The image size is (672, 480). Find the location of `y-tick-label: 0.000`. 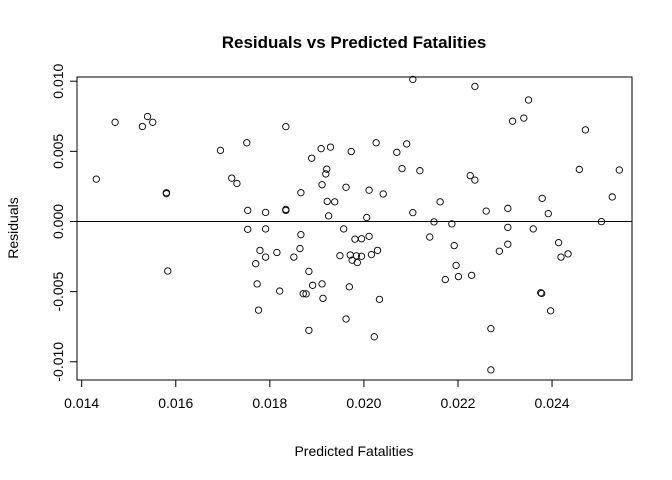

y-tick-label: 0.000 is located at coordinates (58, 221).